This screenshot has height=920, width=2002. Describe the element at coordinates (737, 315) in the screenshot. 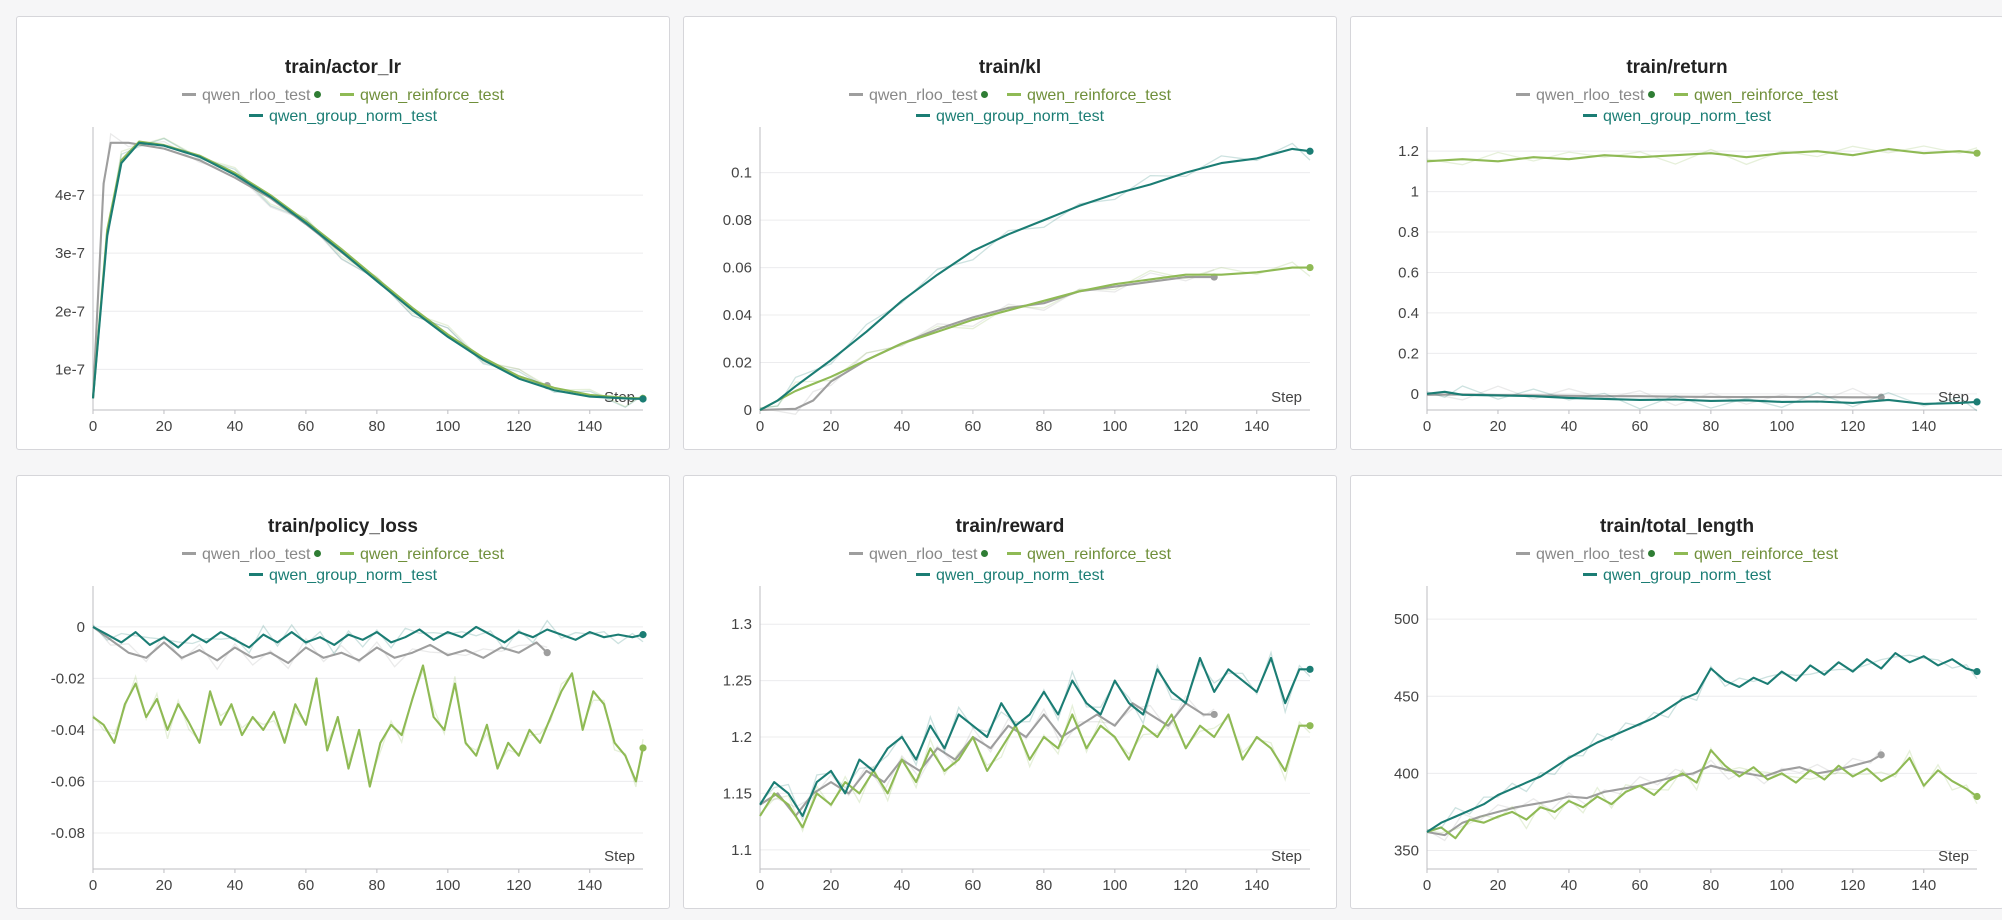

I see `y-tick-label: 0.04` at that location.